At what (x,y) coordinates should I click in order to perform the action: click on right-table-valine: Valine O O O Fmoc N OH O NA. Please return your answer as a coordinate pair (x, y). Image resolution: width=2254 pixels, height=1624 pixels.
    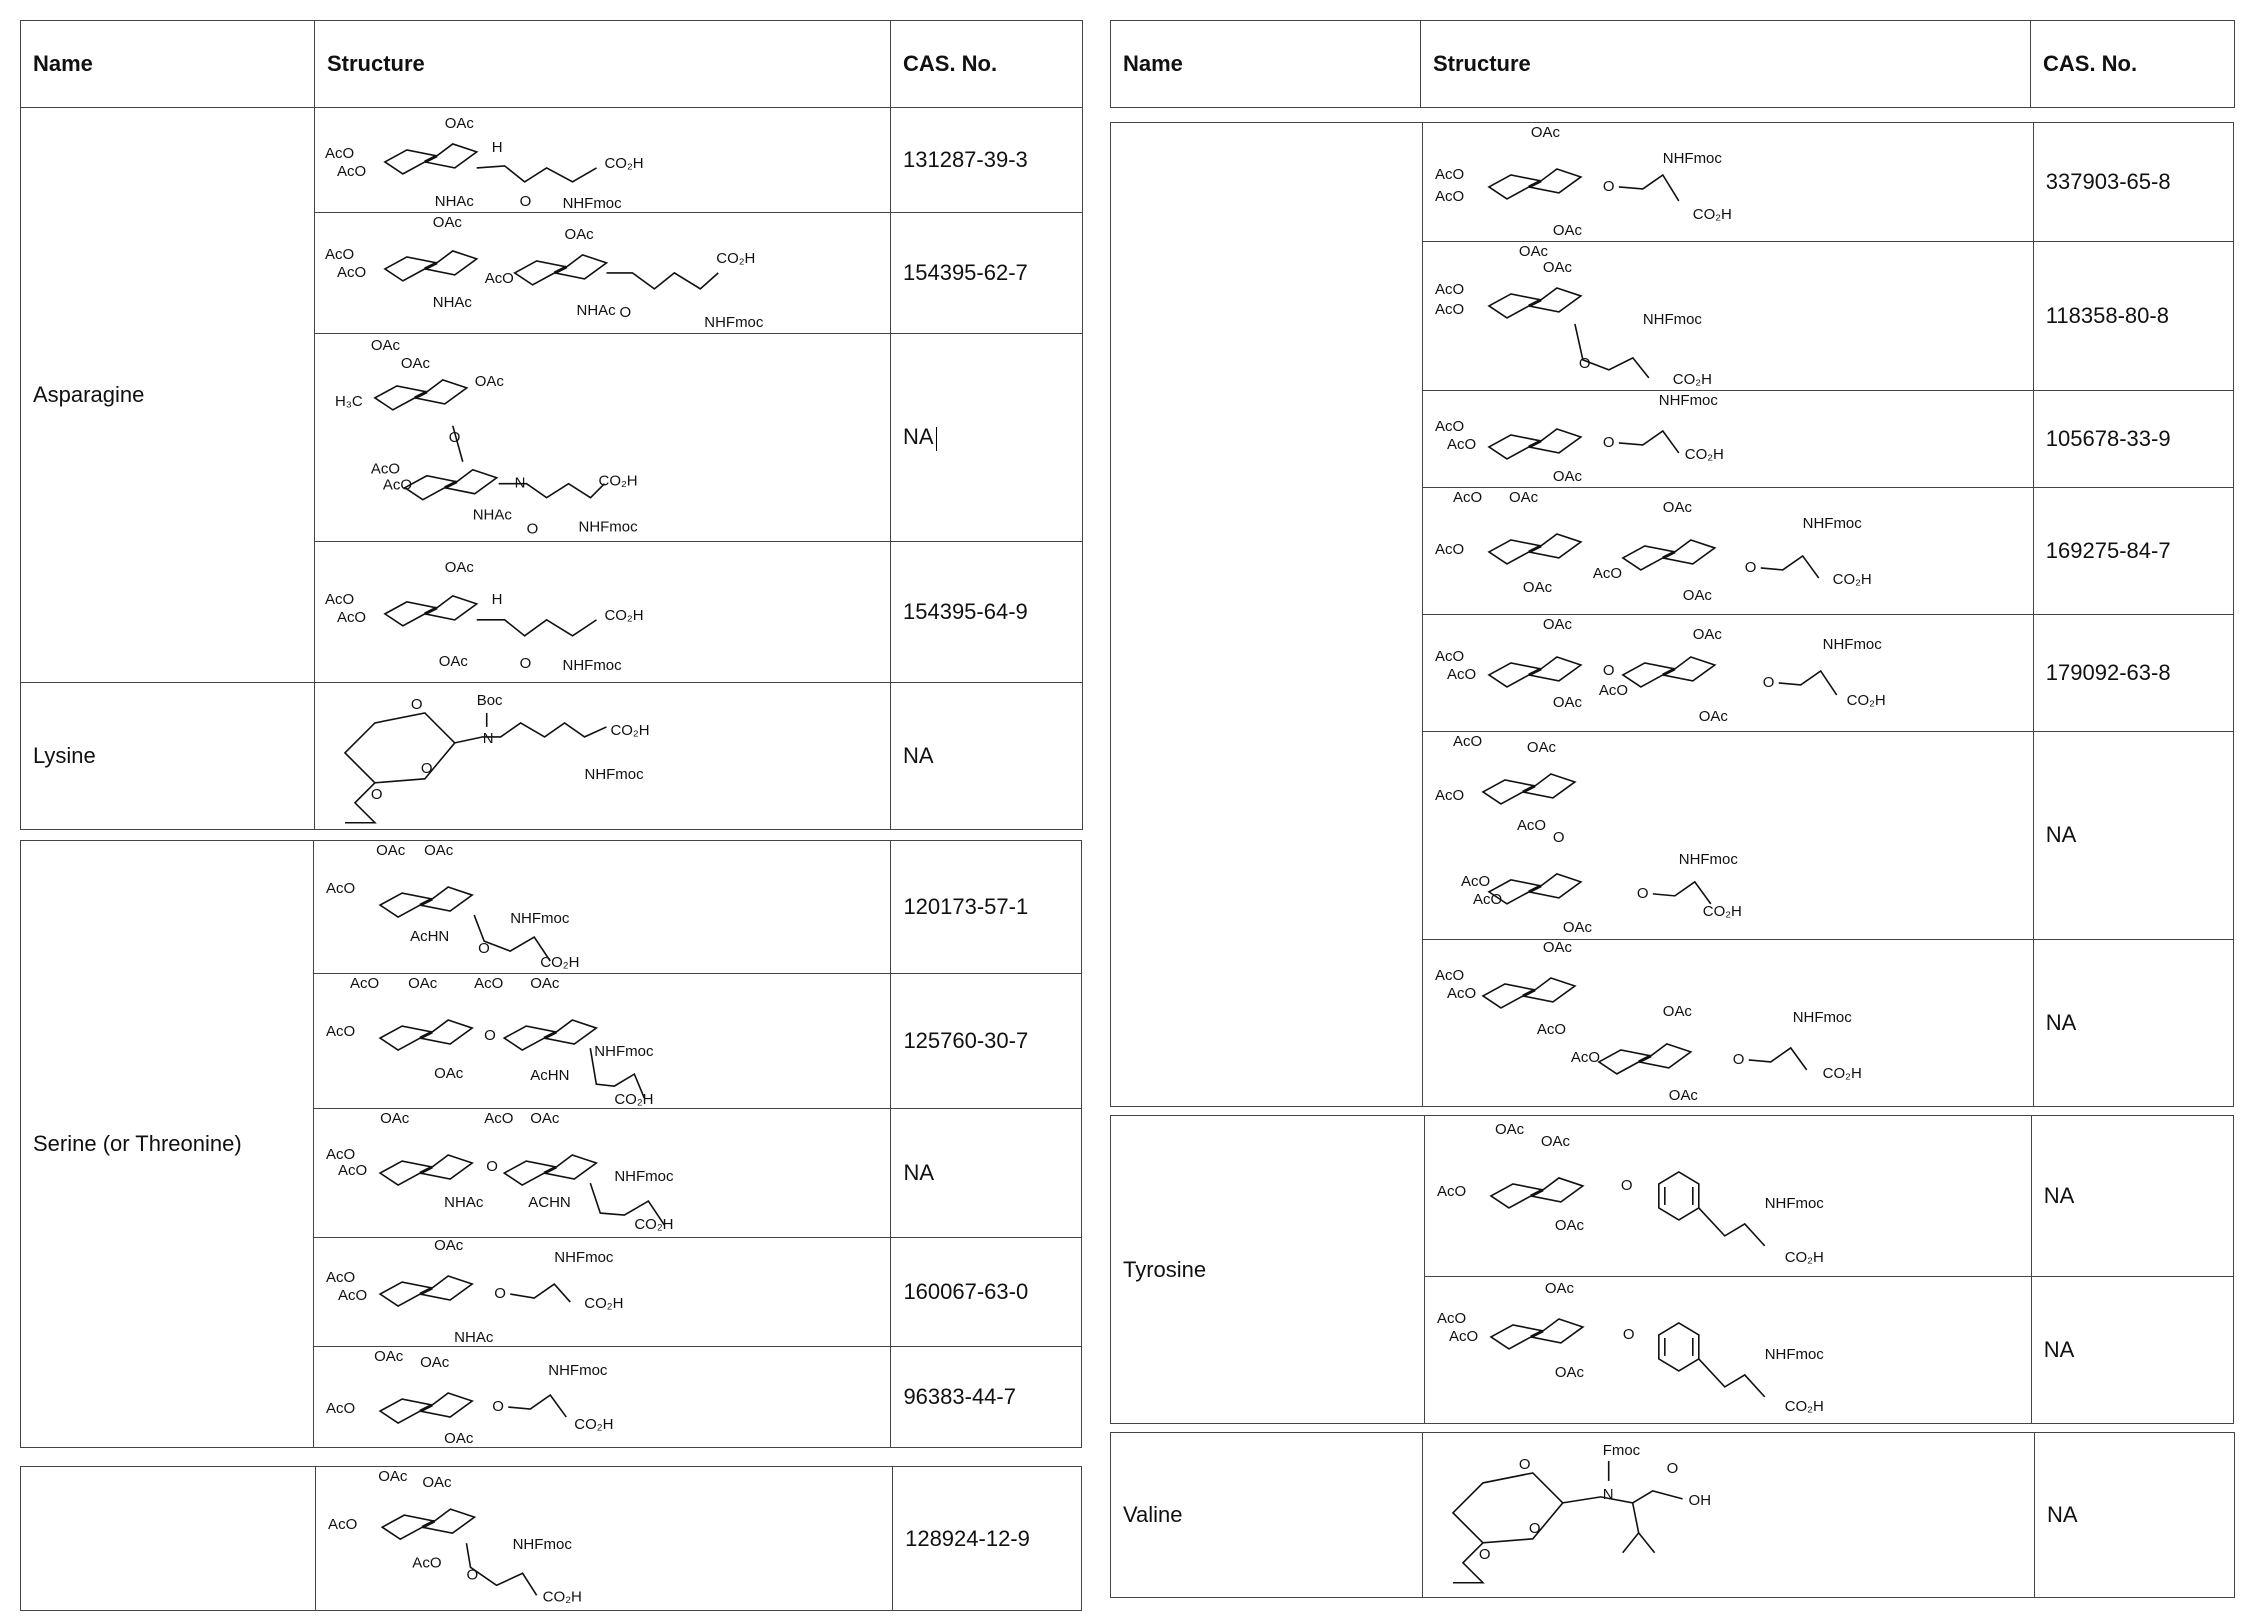
    Looking at the image, I should click on (1672, 1514).